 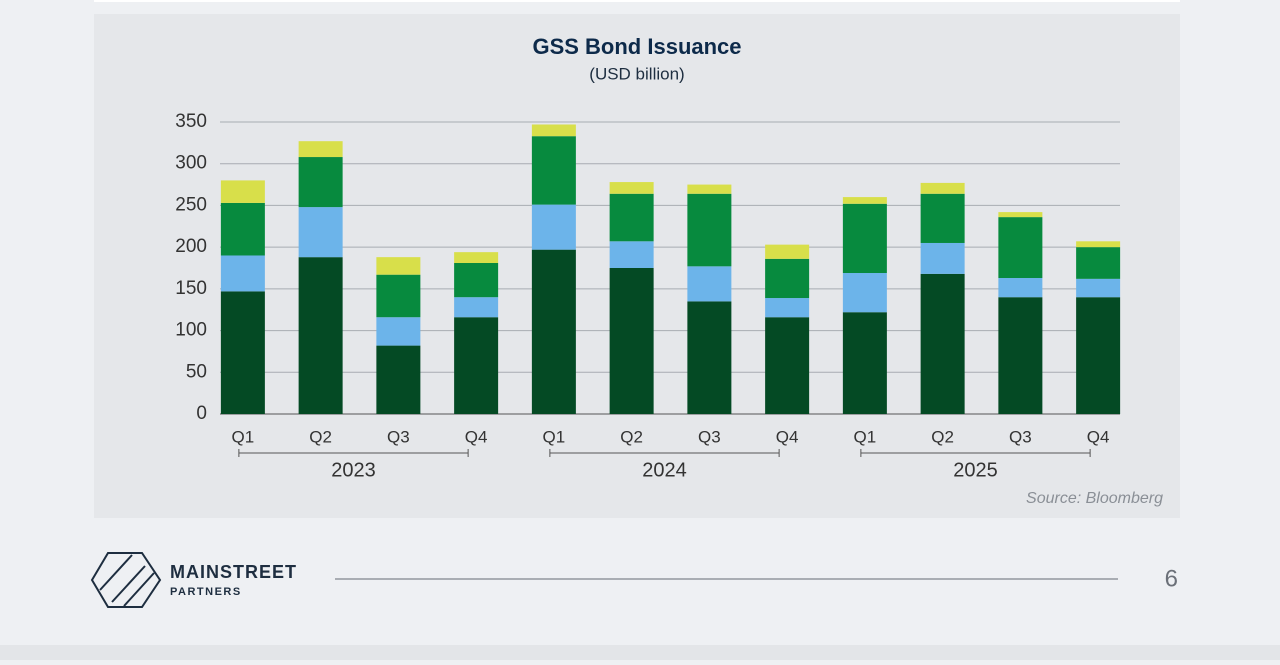 I want to click on y-tick-label: 100, so click(x=191, y=330).